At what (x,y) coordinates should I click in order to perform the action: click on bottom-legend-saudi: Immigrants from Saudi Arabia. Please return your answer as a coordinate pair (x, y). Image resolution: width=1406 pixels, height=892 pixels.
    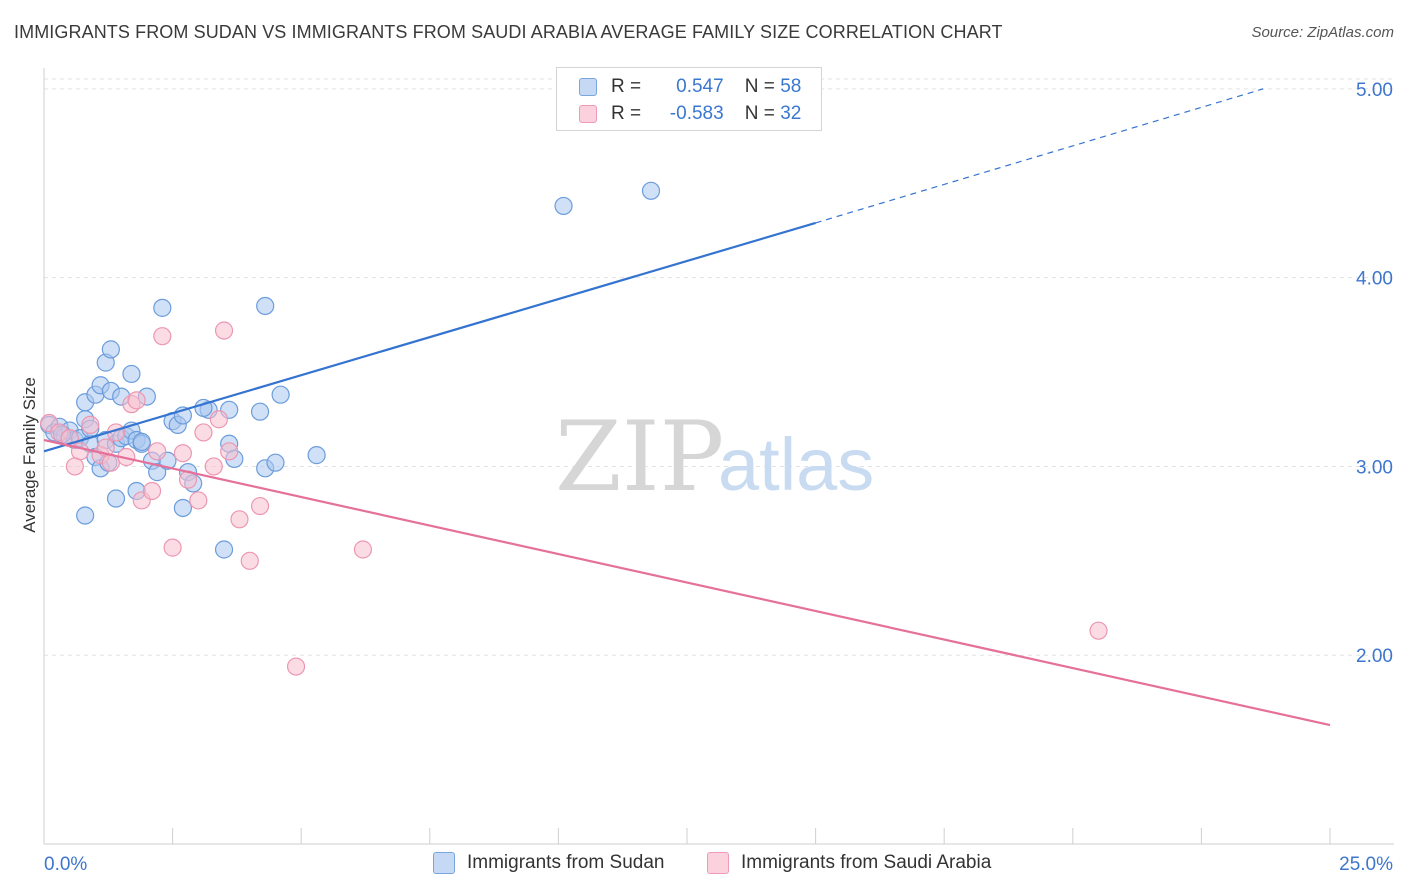
    Looking at the image, I should click on (849, 863).